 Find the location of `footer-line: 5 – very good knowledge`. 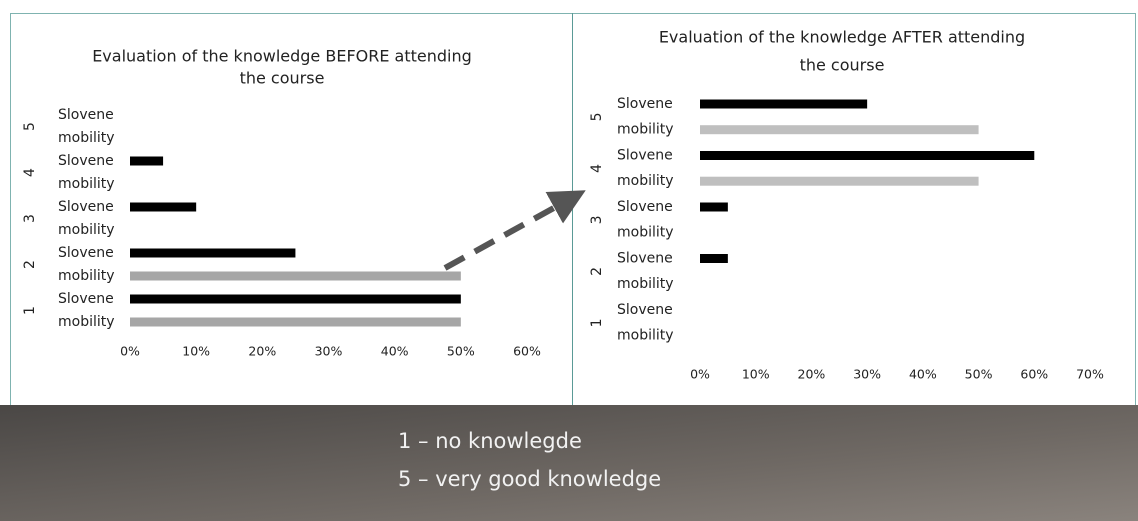

footer-line: 5 – very good knowledge is located at coordinates (529, 479).